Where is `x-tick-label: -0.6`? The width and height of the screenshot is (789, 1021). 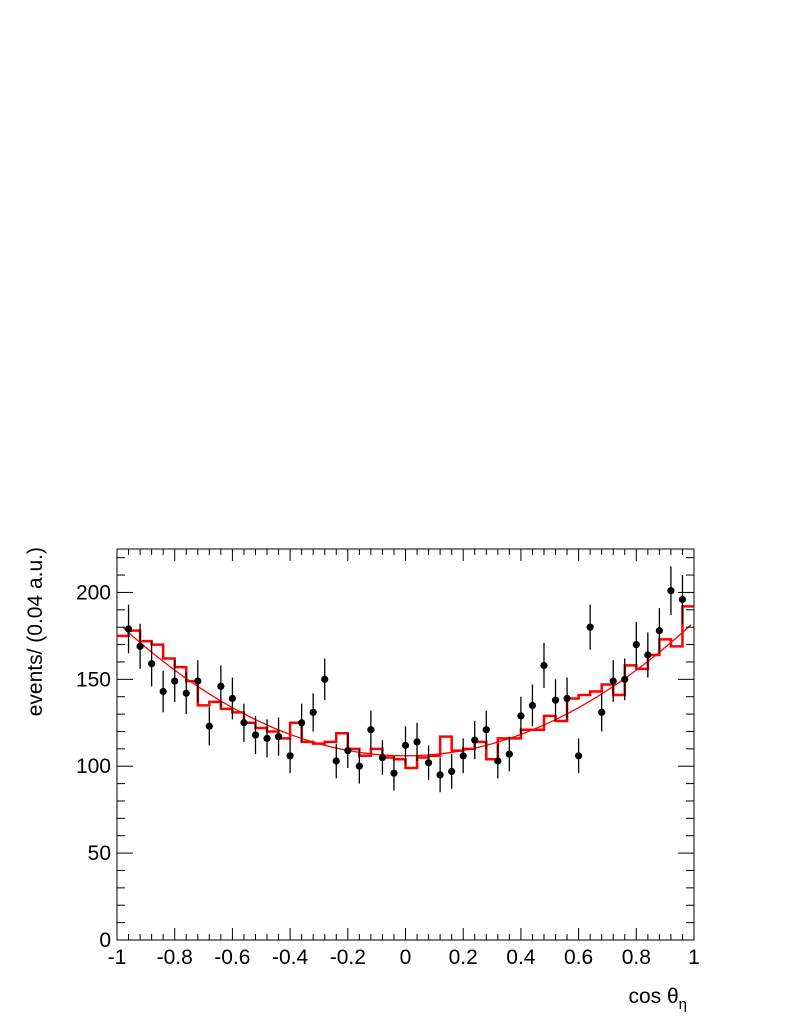
x-tick-label: -0.6 is located at coordinates (232, 957).